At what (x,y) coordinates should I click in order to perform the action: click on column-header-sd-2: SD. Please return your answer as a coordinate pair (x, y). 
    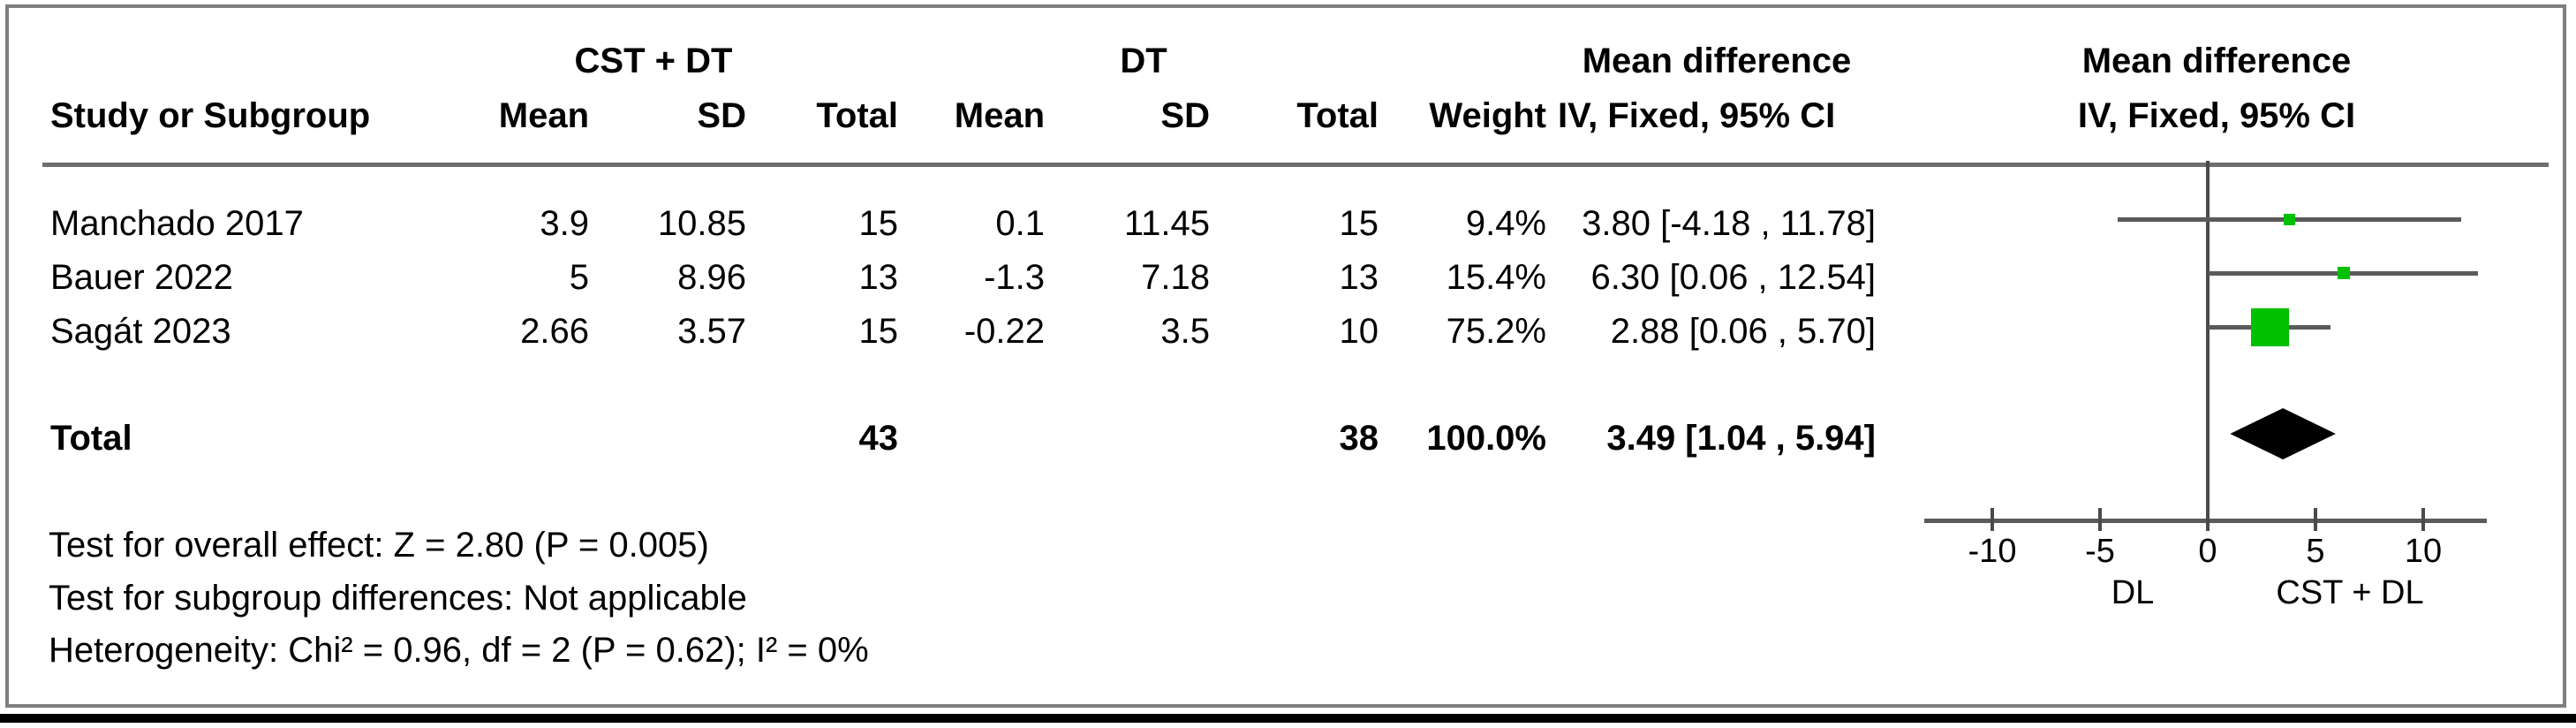
    Looking at the image, I should click on (1185, 115).